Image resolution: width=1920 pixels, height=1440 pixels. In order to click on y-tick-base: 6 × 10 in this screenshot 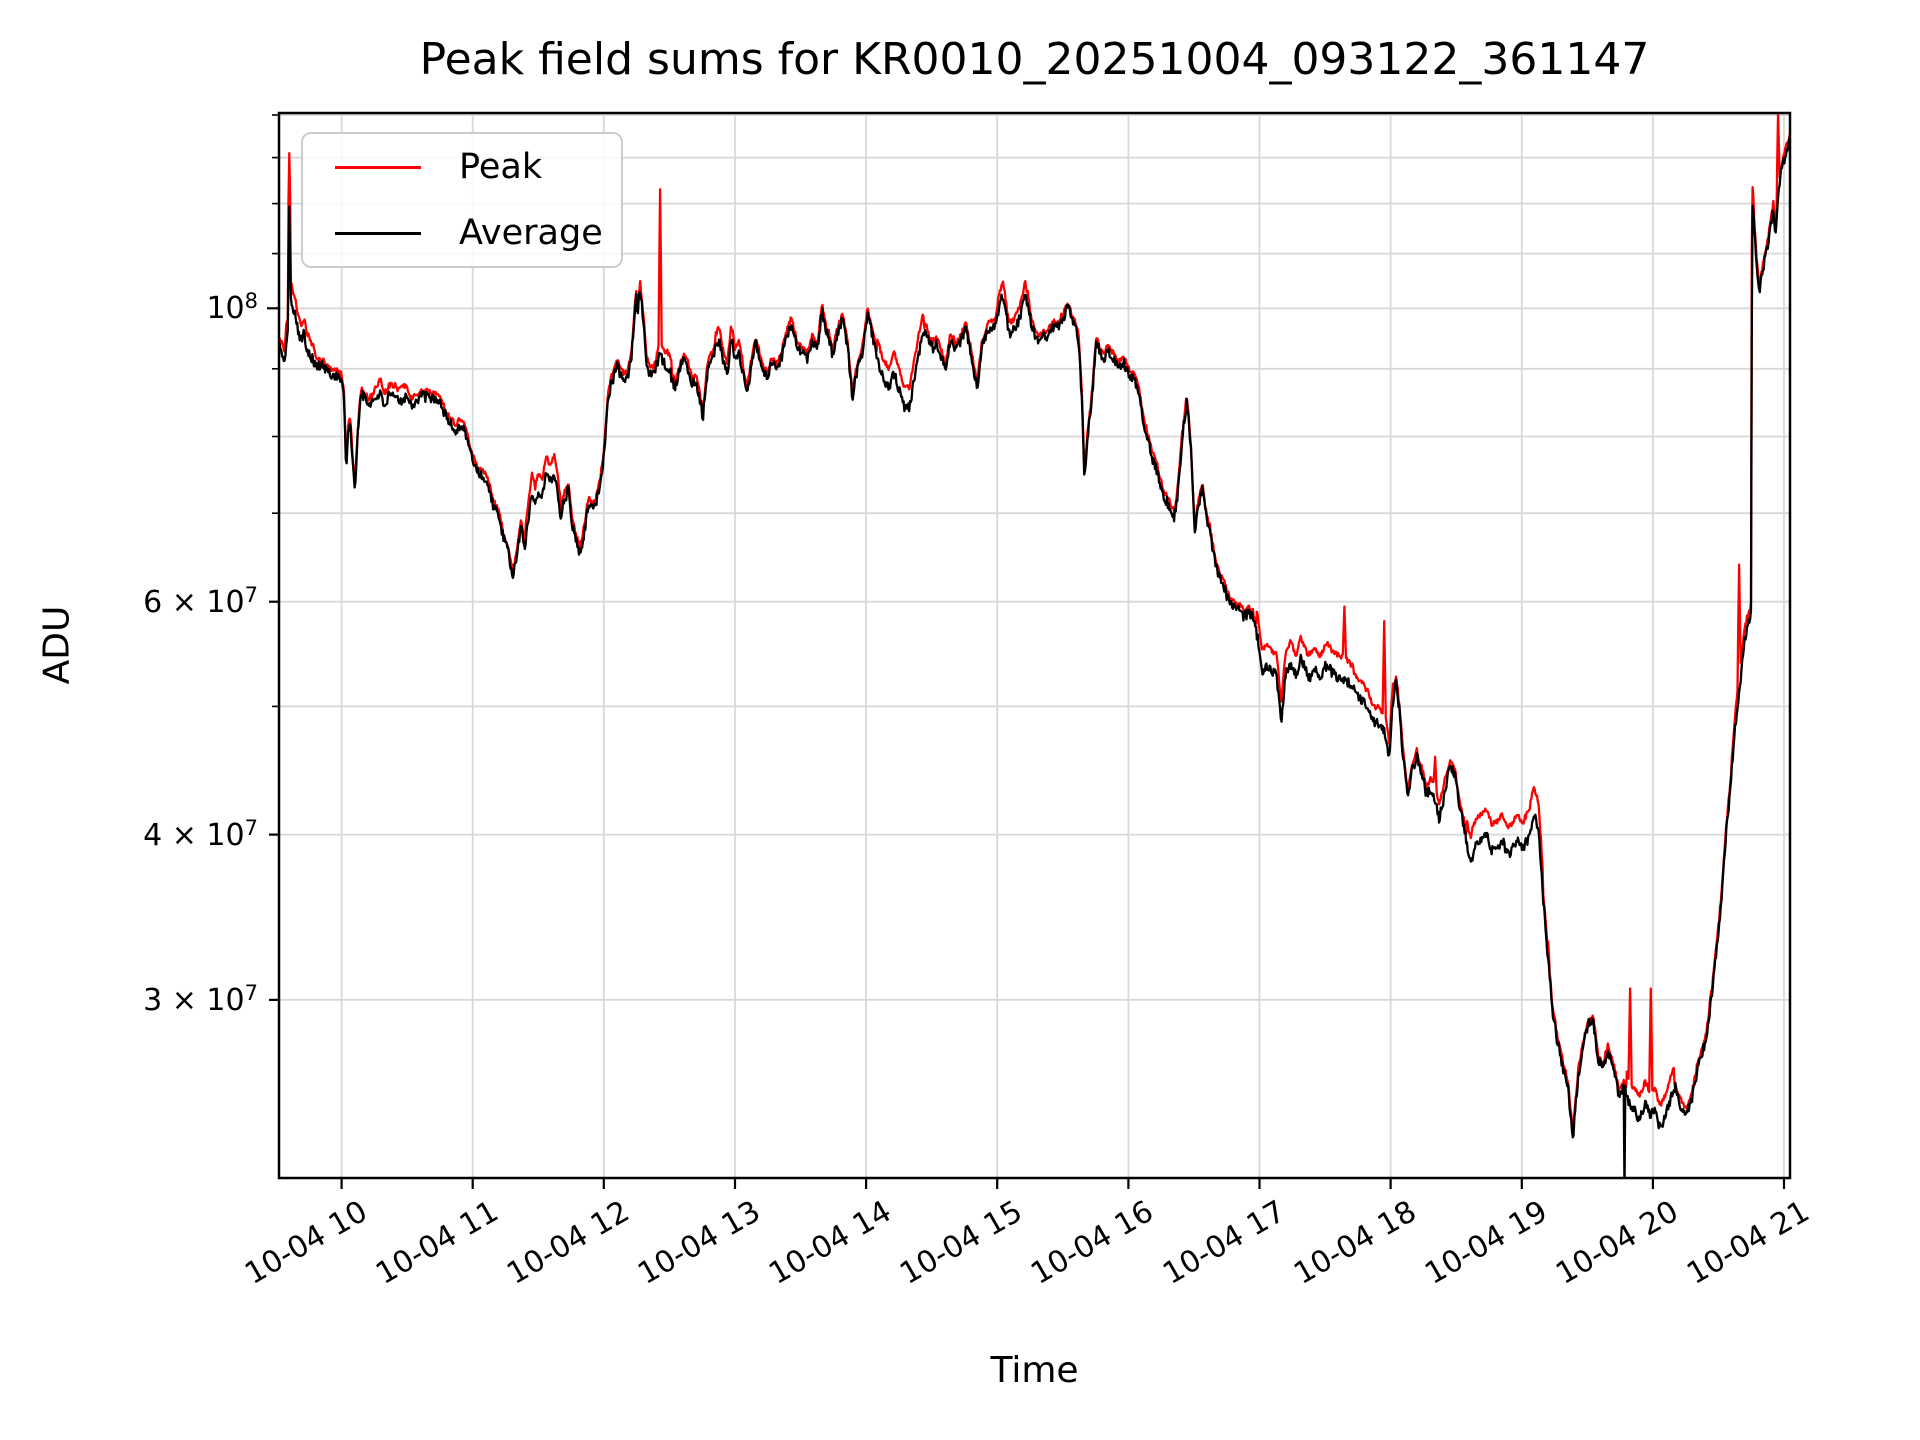, I will do `click(194, 602)`.